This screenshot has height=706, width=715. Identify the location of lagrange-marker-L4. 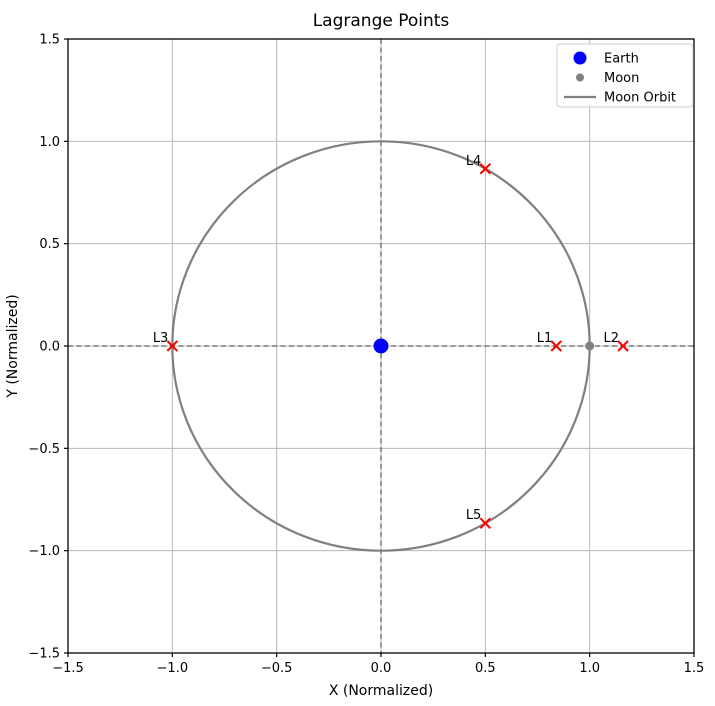
(485, 169).